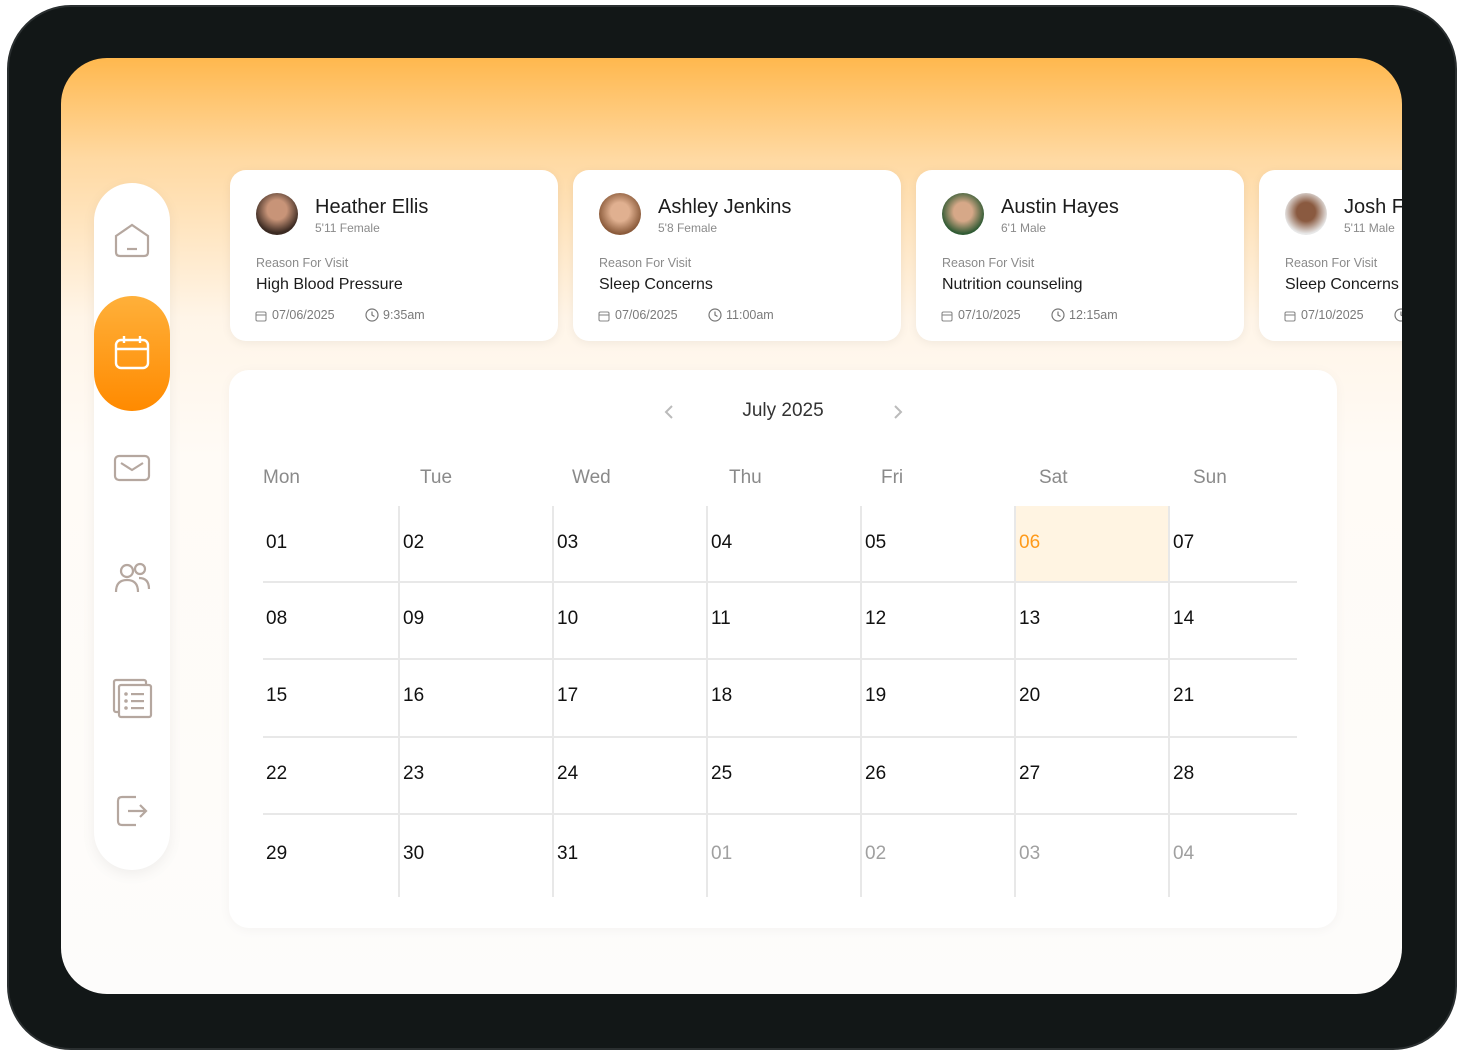 This screenshot has width=1464, height=1060. I want to click on day-cell: 15, so click(277, 695).